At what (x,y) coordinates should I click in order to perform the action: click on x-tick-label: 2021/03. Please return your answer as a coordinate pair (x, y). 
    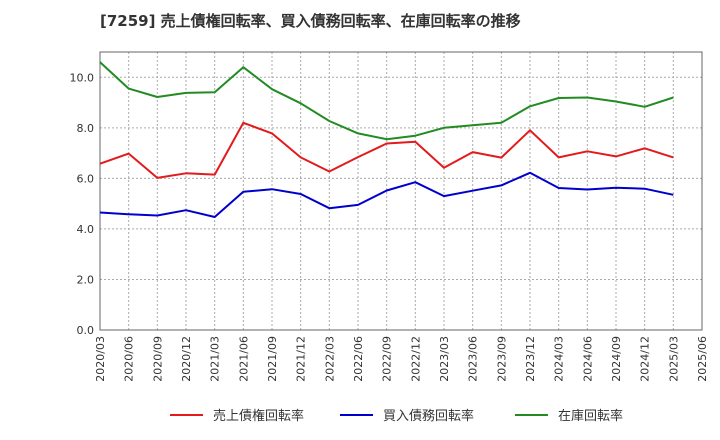
    Looking at the image, I should click on (215, 359).